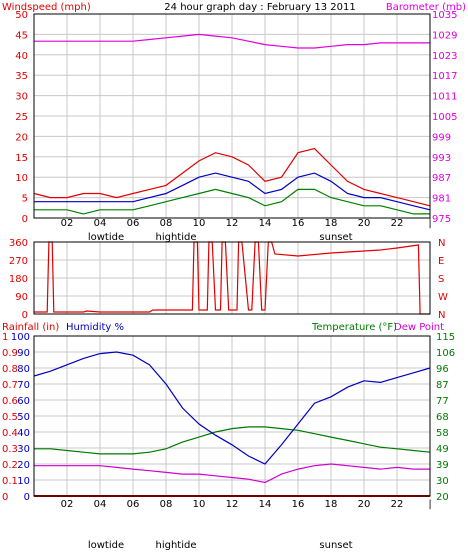 This screenshot has width=468, height=559. Describe the element at coordinates (10, 449) in the screenshot. I see `rainfall-tick-label: 0.3` at that location.